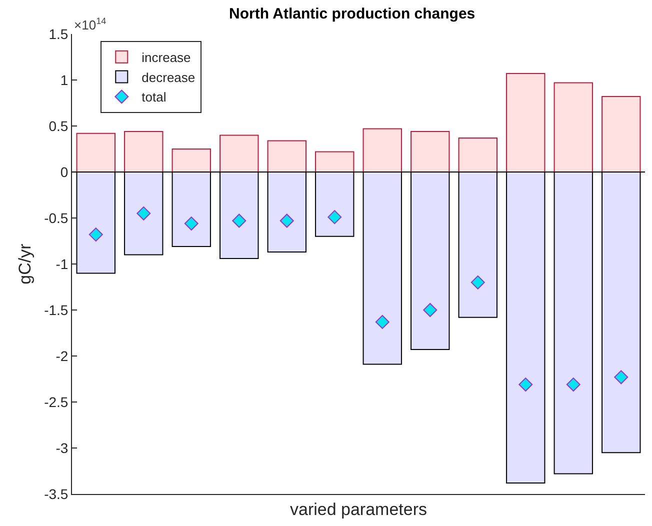 The image size is (652, 526). Describe the element at coordinates (359, 510) in the screenshot. I see `x-axis-title: varied parameters` at that location.